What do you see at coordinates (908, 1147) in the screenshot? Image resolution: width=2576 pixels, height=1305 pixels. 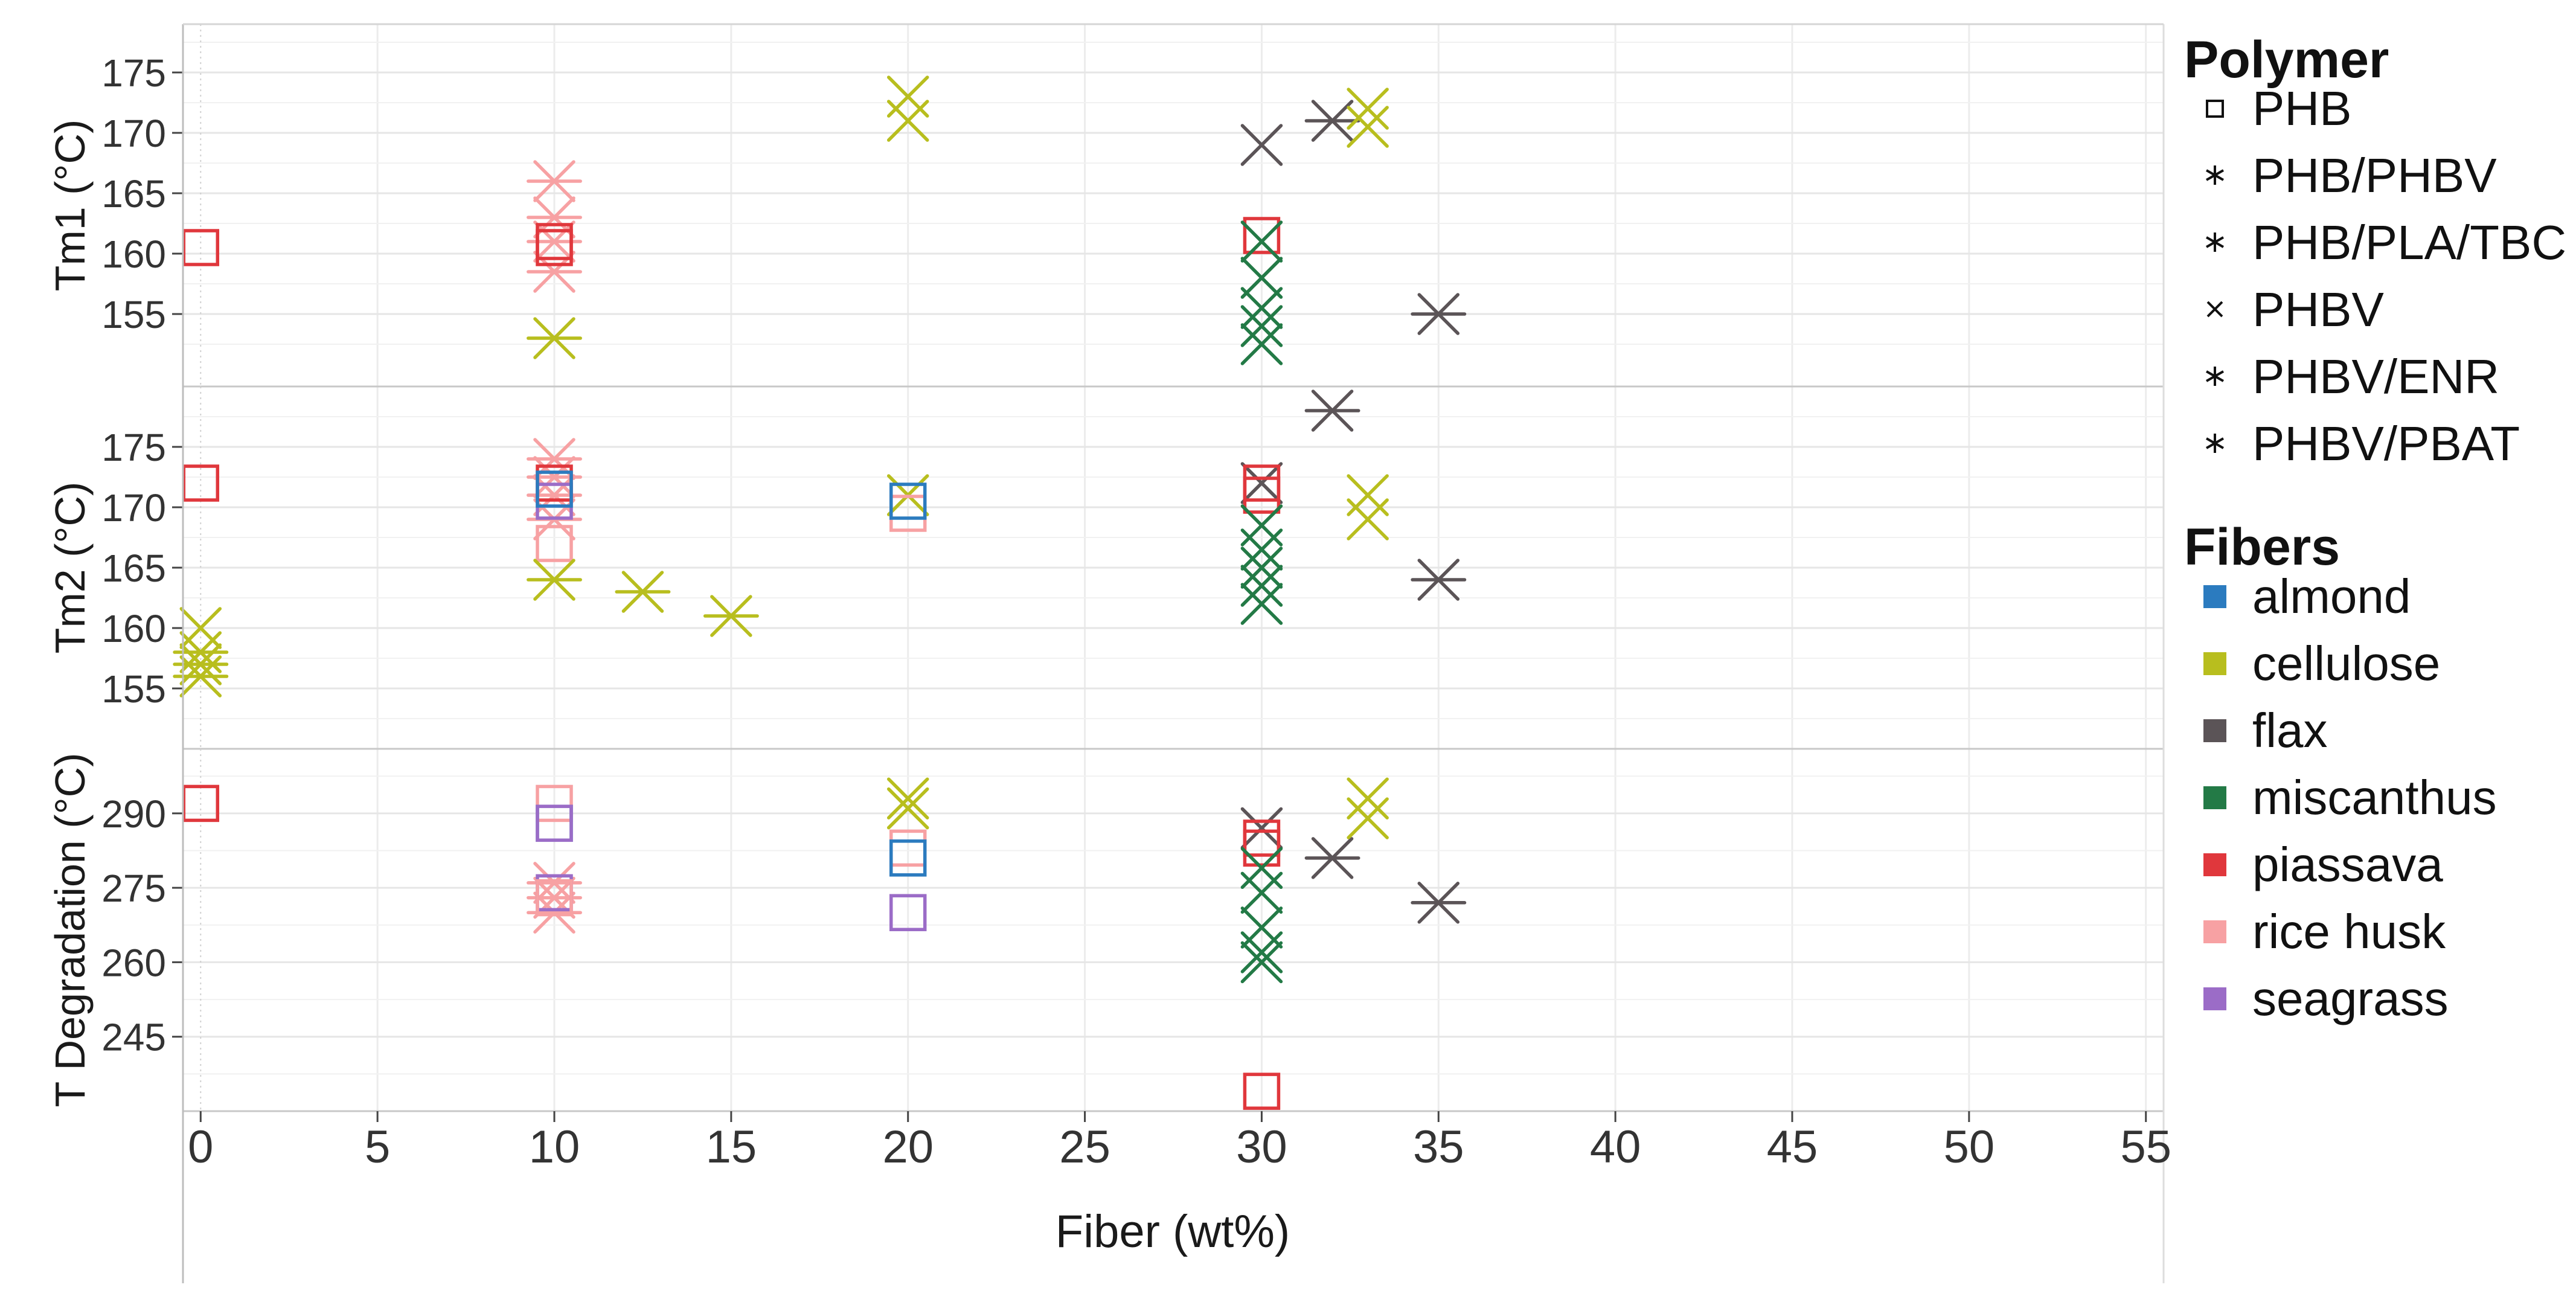 I see `x-tick-label: 20` at bounding box center [908, 1147].